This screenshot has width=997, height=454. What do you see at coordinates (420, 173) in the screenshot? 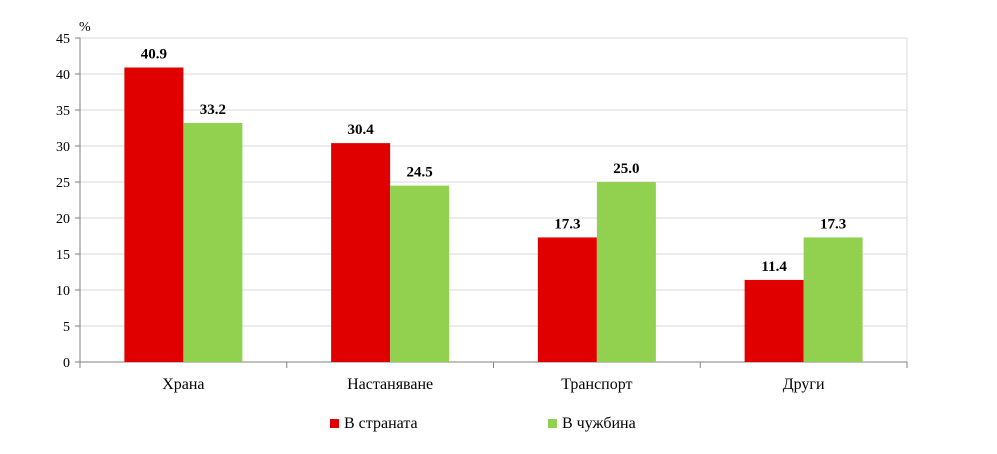
I see `bar-value-label: 24.5` at bounding box center [420, 173].